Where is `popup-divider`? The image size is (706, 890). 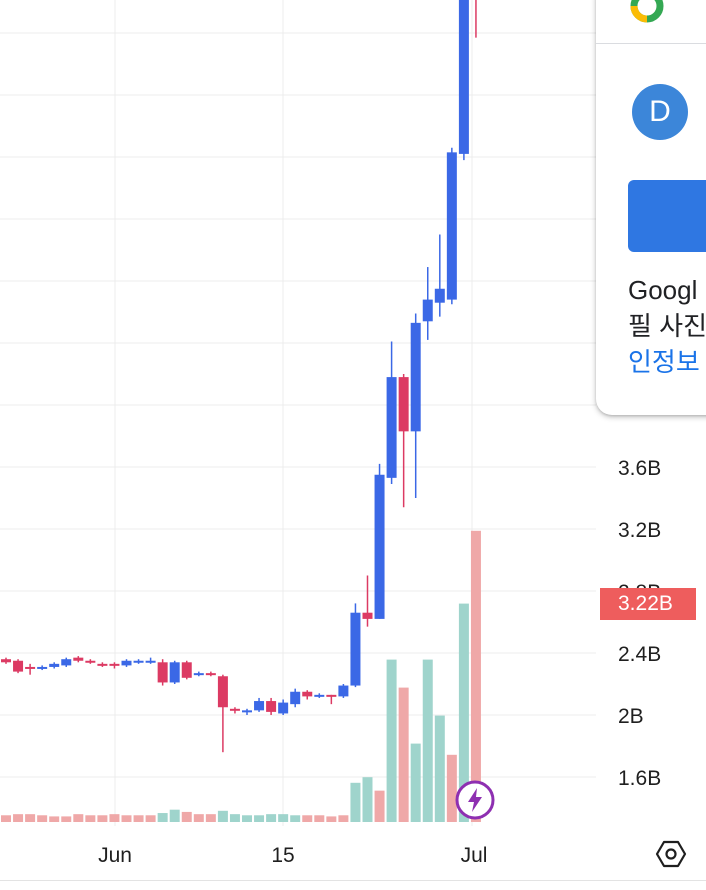
popup-divider is located at coordinates (651, 43).